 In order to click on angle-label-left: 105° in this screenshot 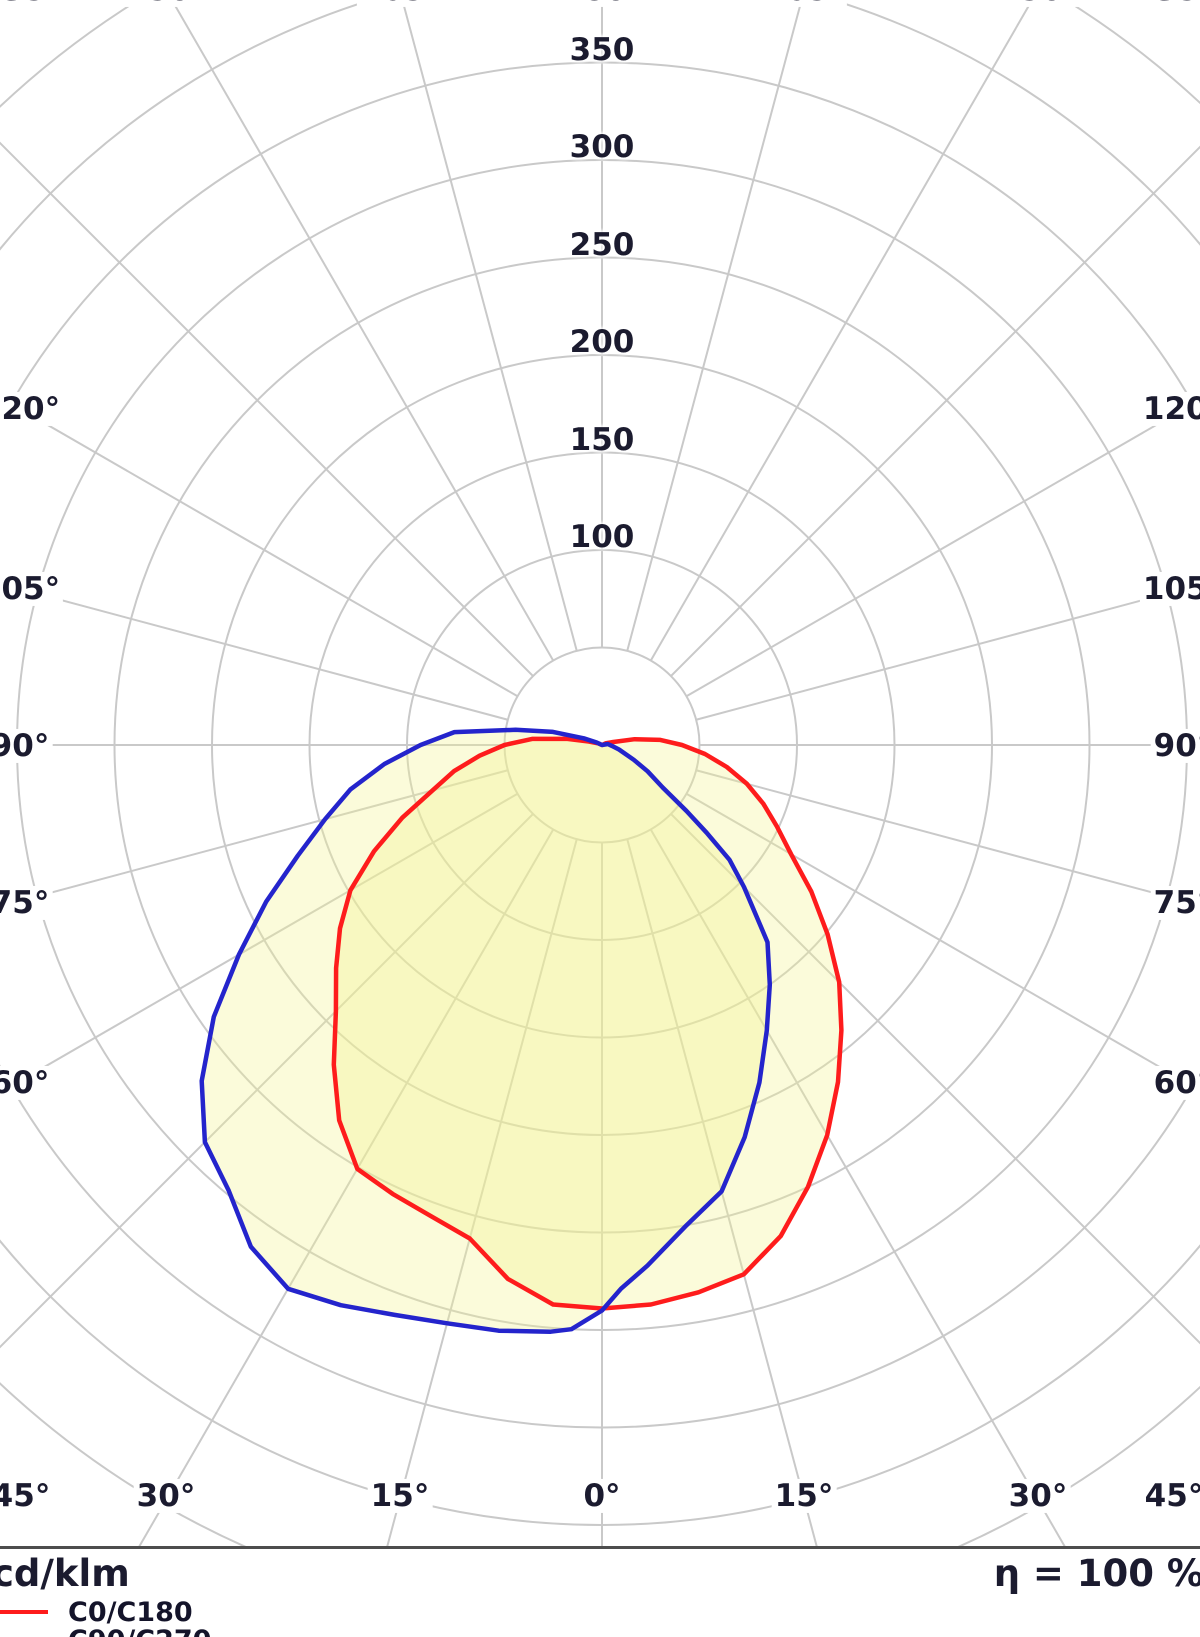, I will do `click(32, 589)`.